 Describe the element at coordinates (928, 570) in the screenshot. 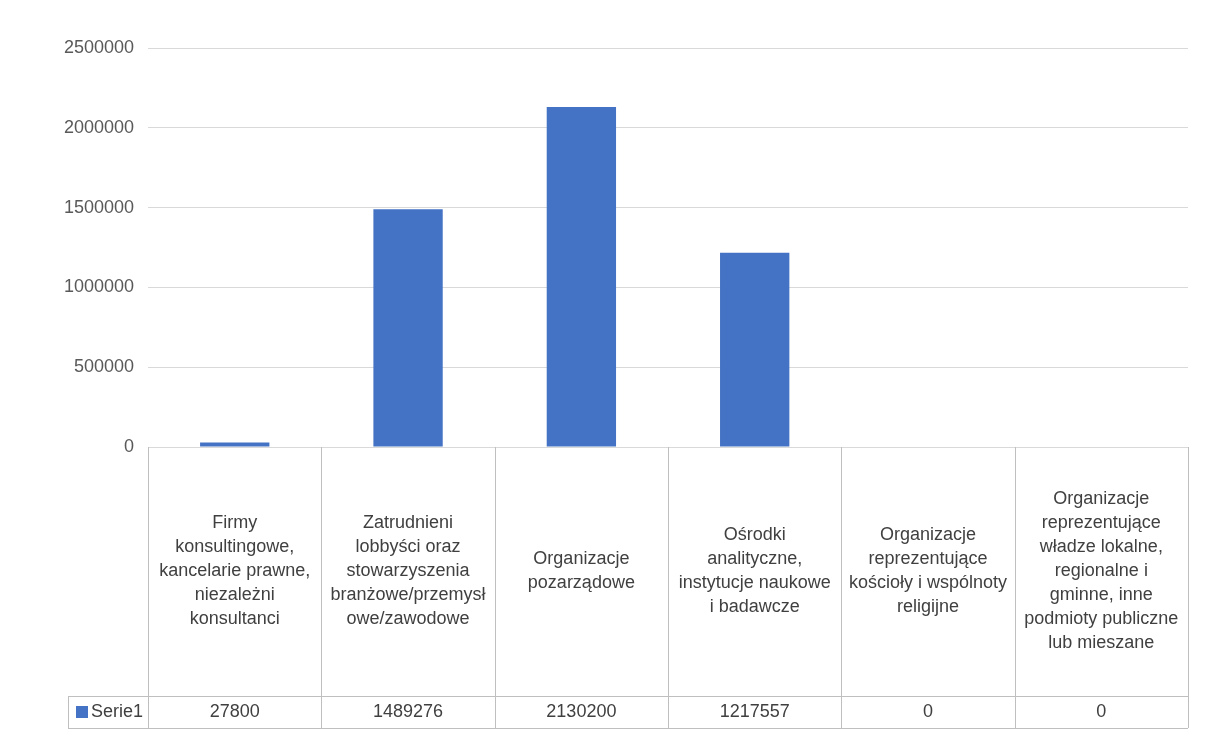

I see `x-tick-label: Organizacje reprezentujące kościoły i wspólnoty religijne` at that location.